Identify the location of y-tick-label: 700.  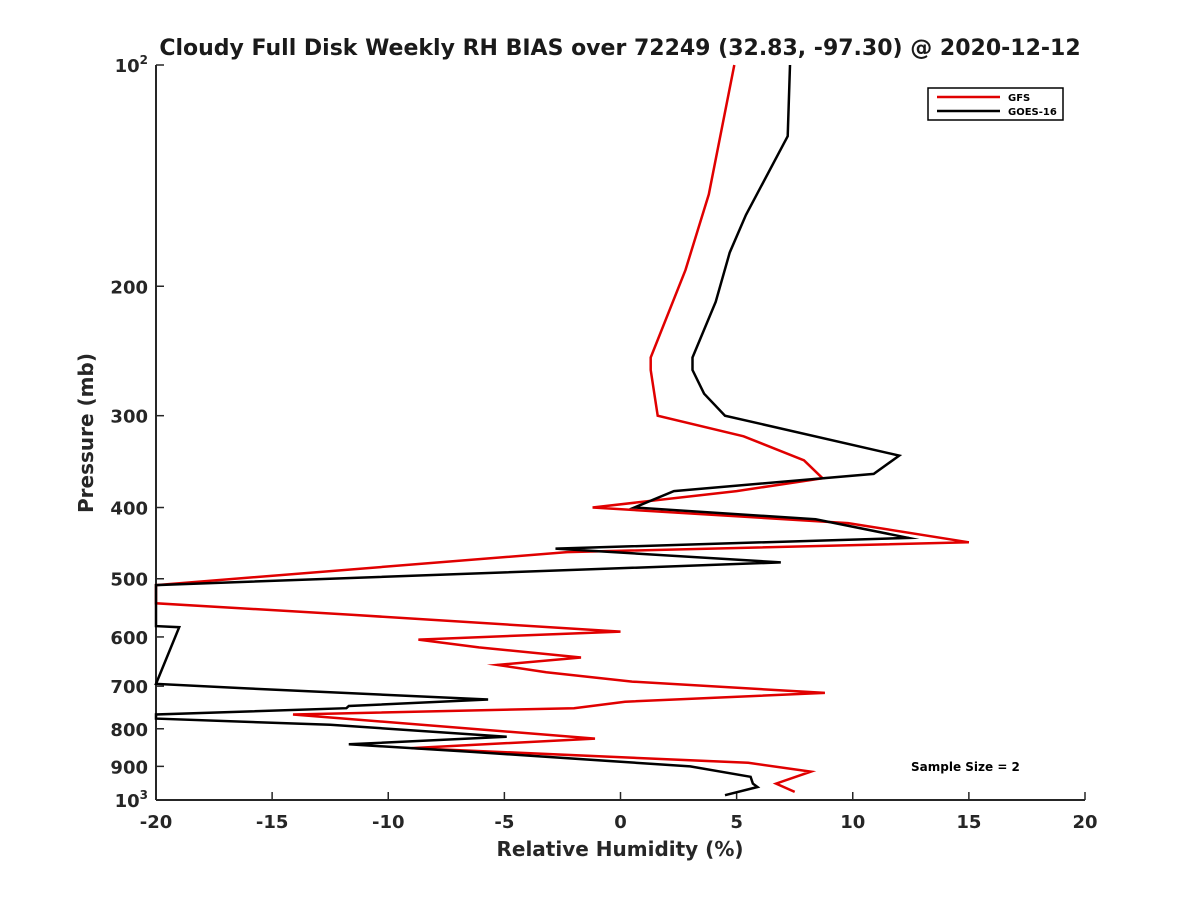
(129, 687).